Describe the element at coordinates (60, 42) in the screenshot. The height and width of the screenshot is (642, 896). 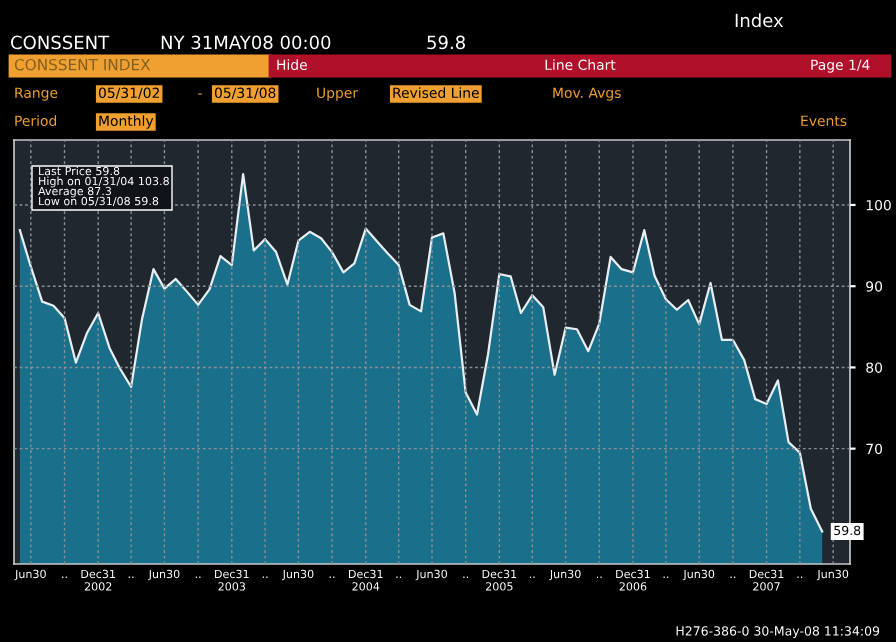
I see `text: CONSSENT` at that location.